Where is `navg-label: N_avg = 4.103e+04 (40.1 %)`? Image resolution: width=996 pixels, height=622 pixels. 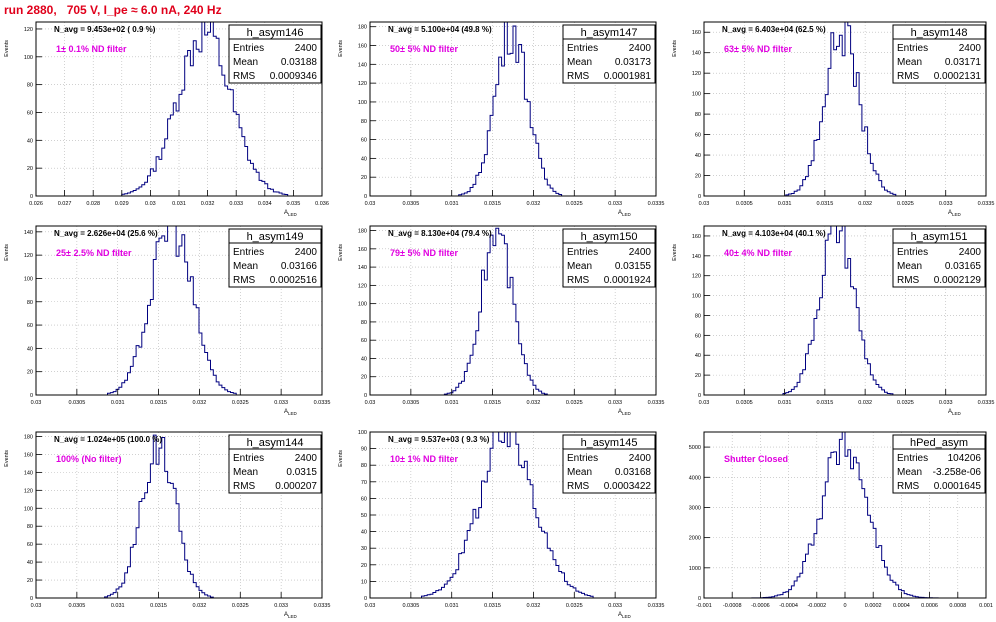
navg-label: N_avg = 4.103e+04 (40.1 %) is located at coordinates (774, 233).